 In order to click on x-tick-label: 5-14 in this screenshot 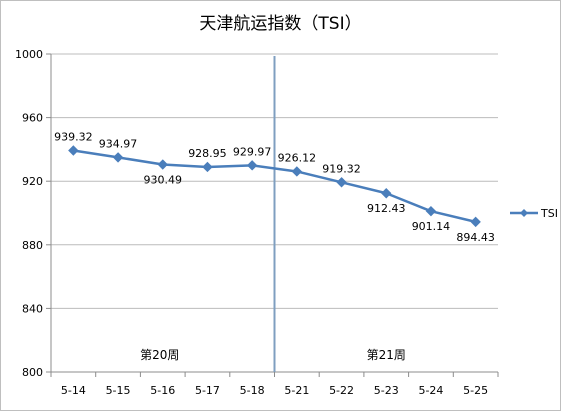, I will do `click(73, 390)`.